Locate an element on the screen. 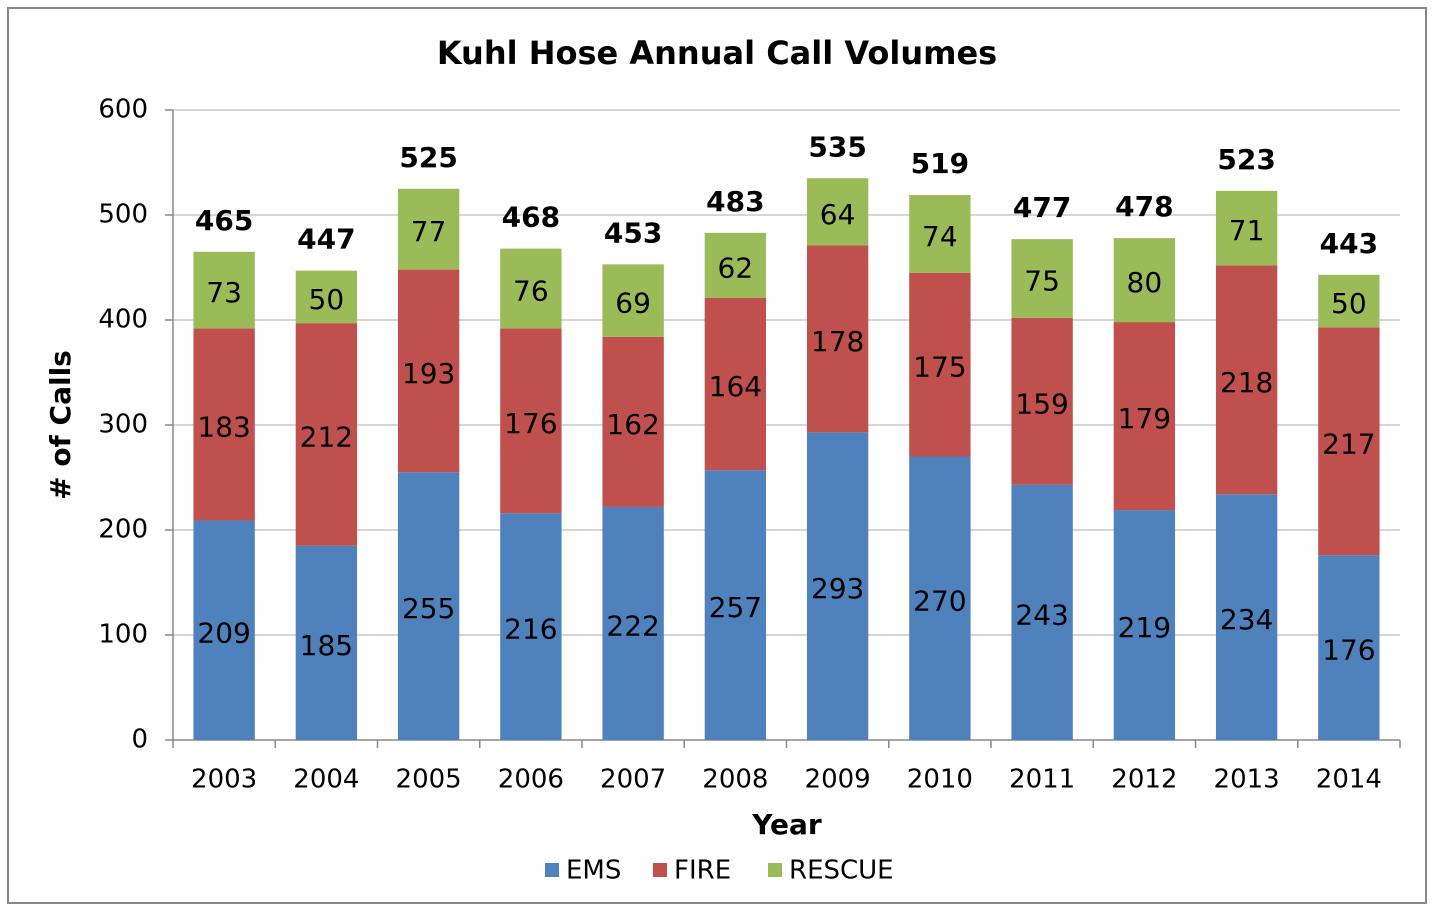  x-axis-label: Year is located at coordinates (786, 824).